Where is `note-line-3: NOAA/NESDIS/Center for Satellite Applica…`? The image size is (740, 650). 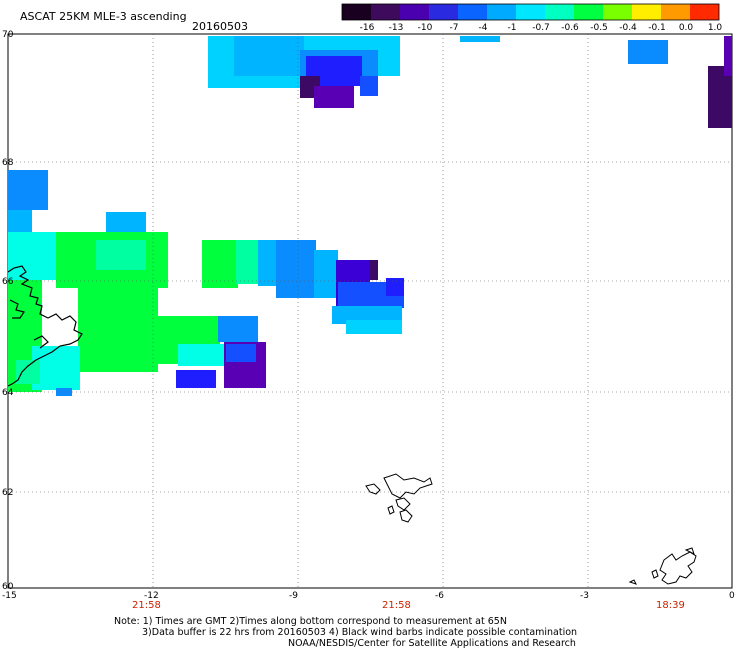 note-line-3: NOAA/NESDIS/Center for Satellite Applica… is located at coordinates (432, 643).